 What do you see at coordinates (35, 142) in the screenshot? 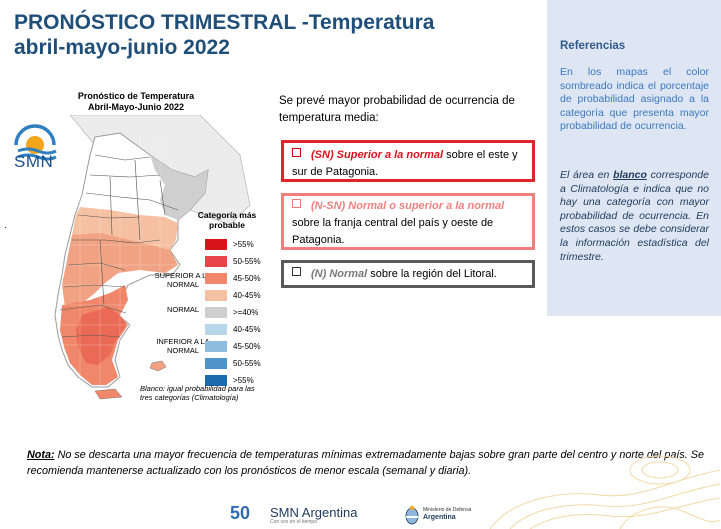
I see `smn-logo-icon` at bounding box center [35, 142].